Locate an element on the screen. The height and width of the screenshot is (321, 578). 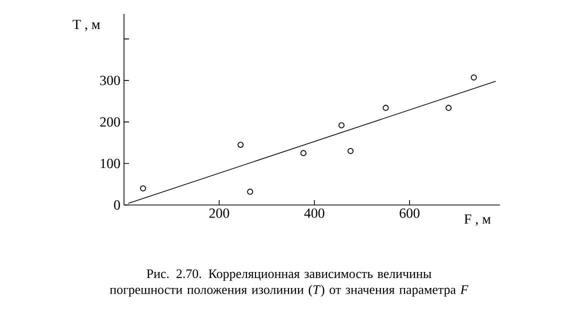
y-tick-label: 300 is located at coordinates (110, 81).